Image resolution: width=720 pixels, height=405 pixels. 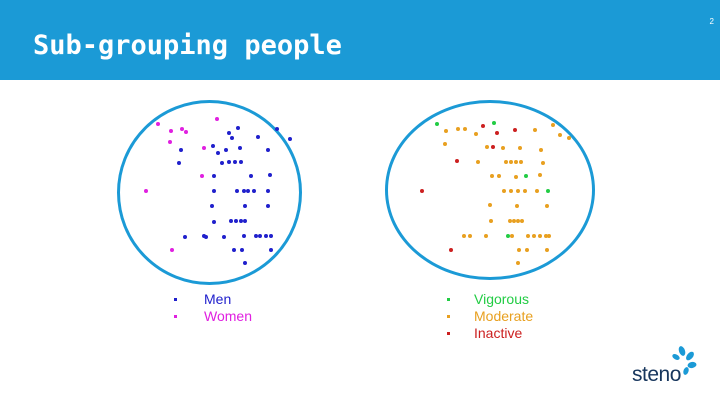 I want to click on steno-flower-icon, so click(x=684, y=360).